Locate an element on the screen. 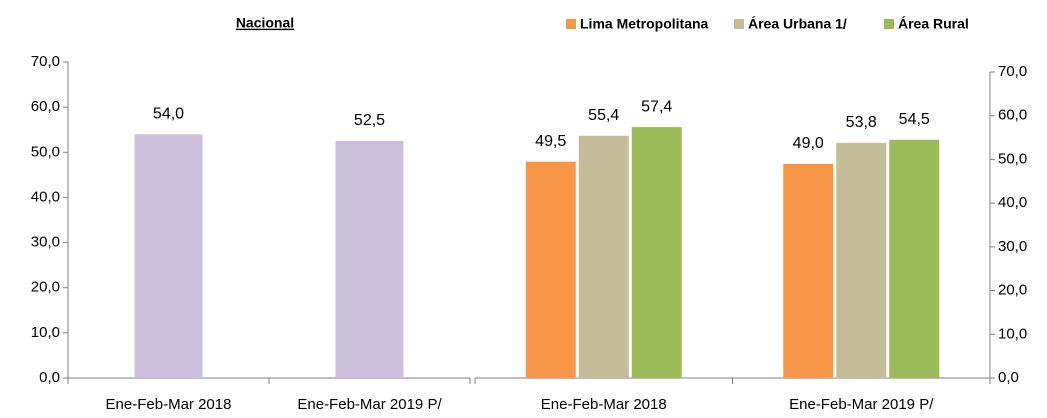 This screenshot has width=1047, height=418. value-label: 53,8 is located at coordinates (861, 122).